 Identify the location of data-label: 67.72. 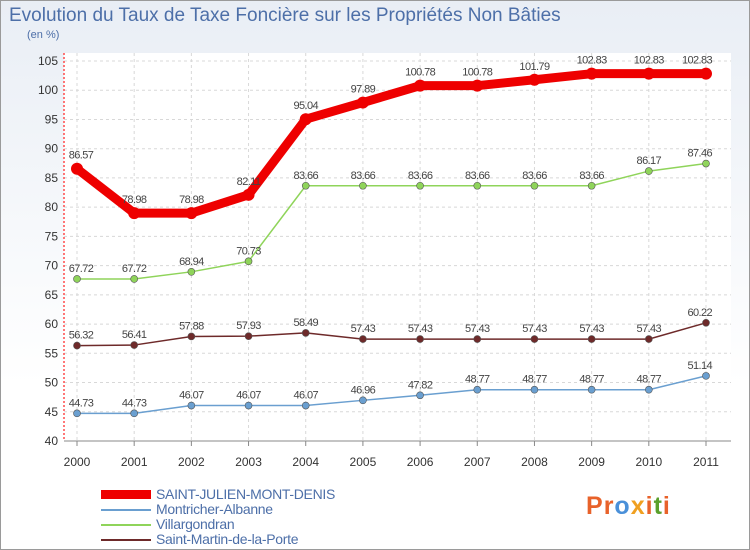
(134, 269).